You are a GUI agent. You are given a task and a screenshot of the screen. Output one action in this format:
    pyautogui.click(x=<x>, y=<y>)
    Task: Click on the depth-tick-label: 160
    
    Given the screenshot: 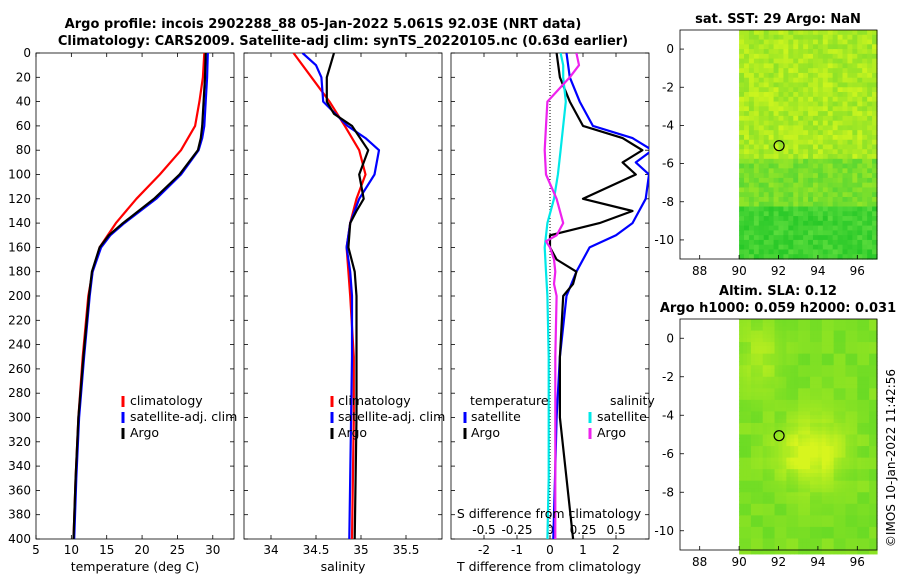 What is the action you would take?
    pyautogui.click(x=19, y=247)
    